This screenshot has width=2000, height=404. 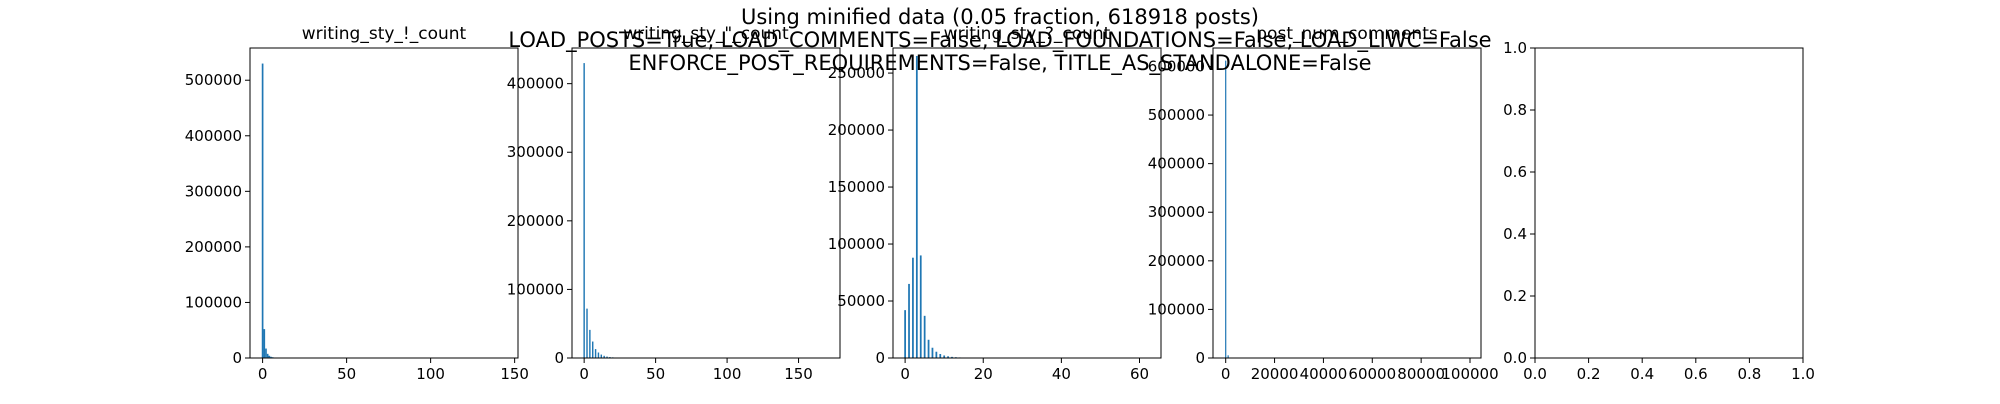 I want to click on y-tick-label: 0.0, so click(x=1515, y=358).